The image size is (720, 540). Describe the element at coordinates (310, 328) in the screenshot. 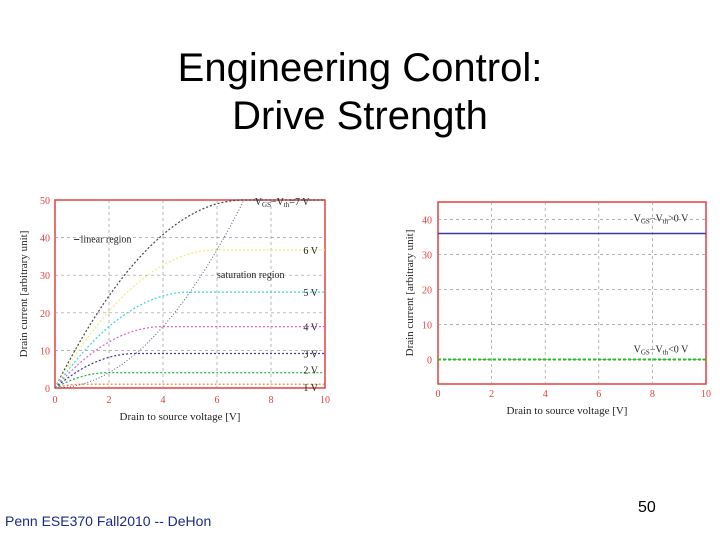

I see `series-label-4v: 4 V` at that location.